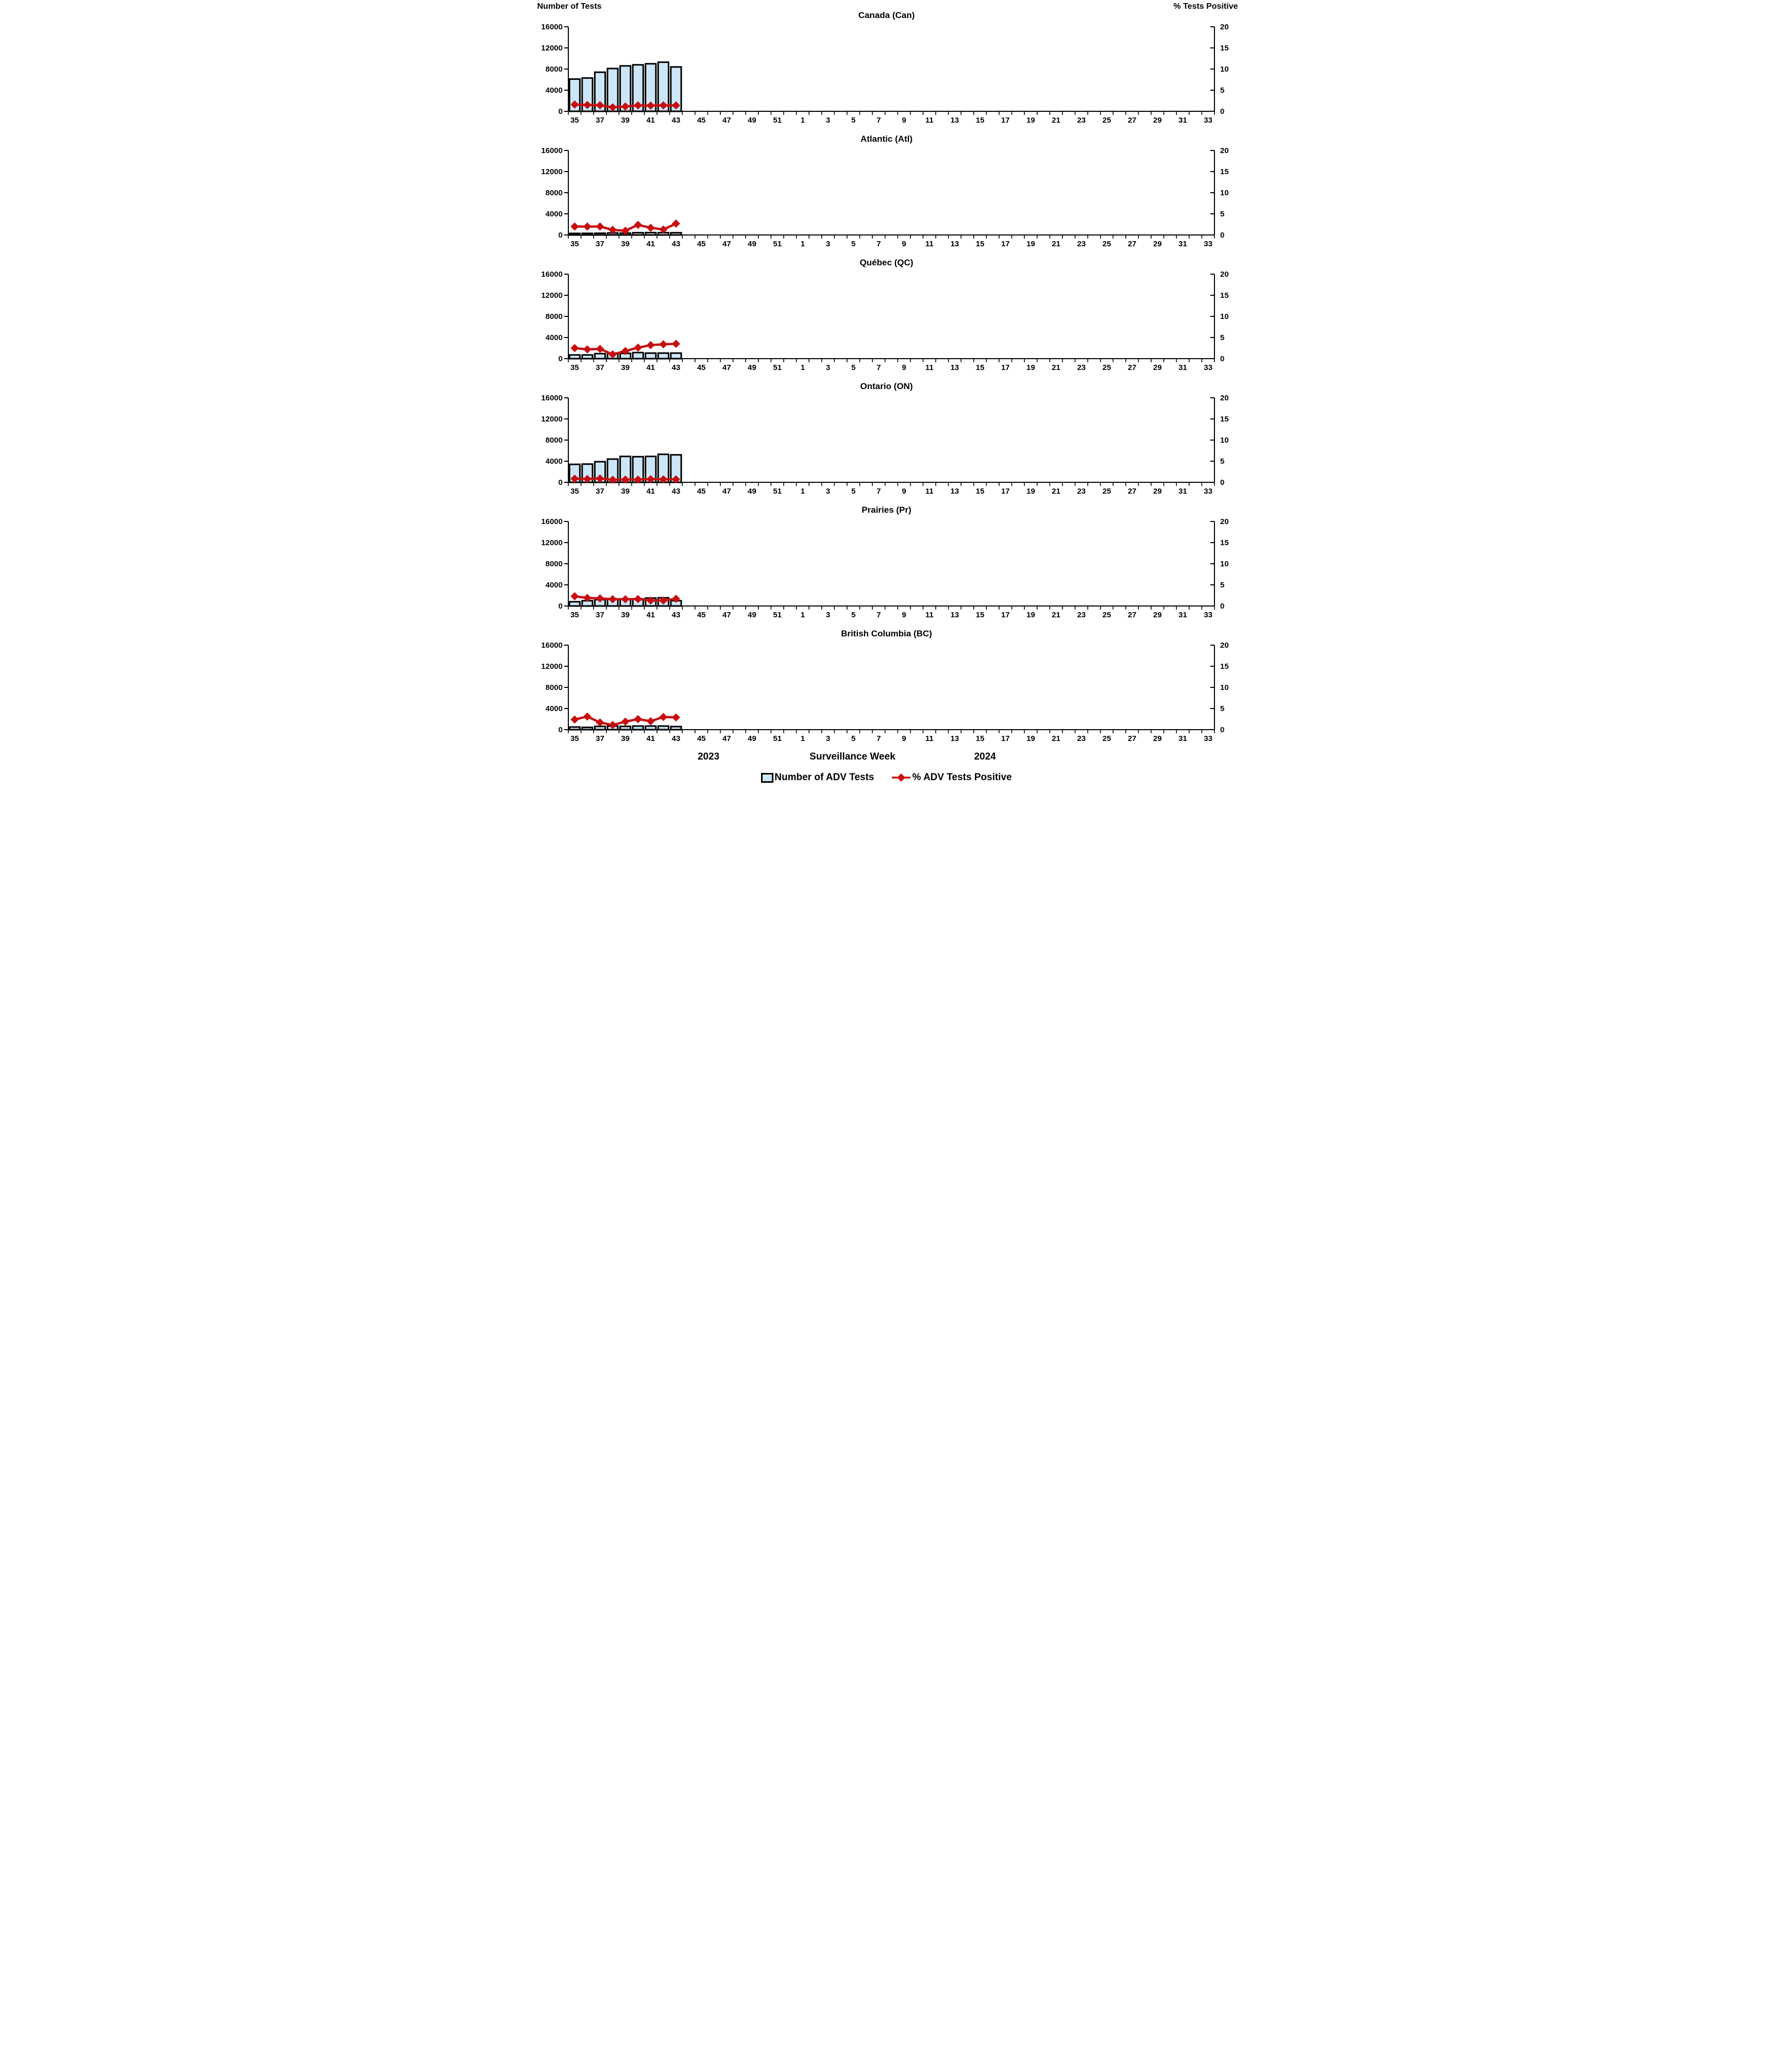 The width and height of the screenshot is (1773, 2072). What do you see at coordinates (600, 244) in the screenshot?
I see `x-tick-label: 37` at bounding box center [600, 244].